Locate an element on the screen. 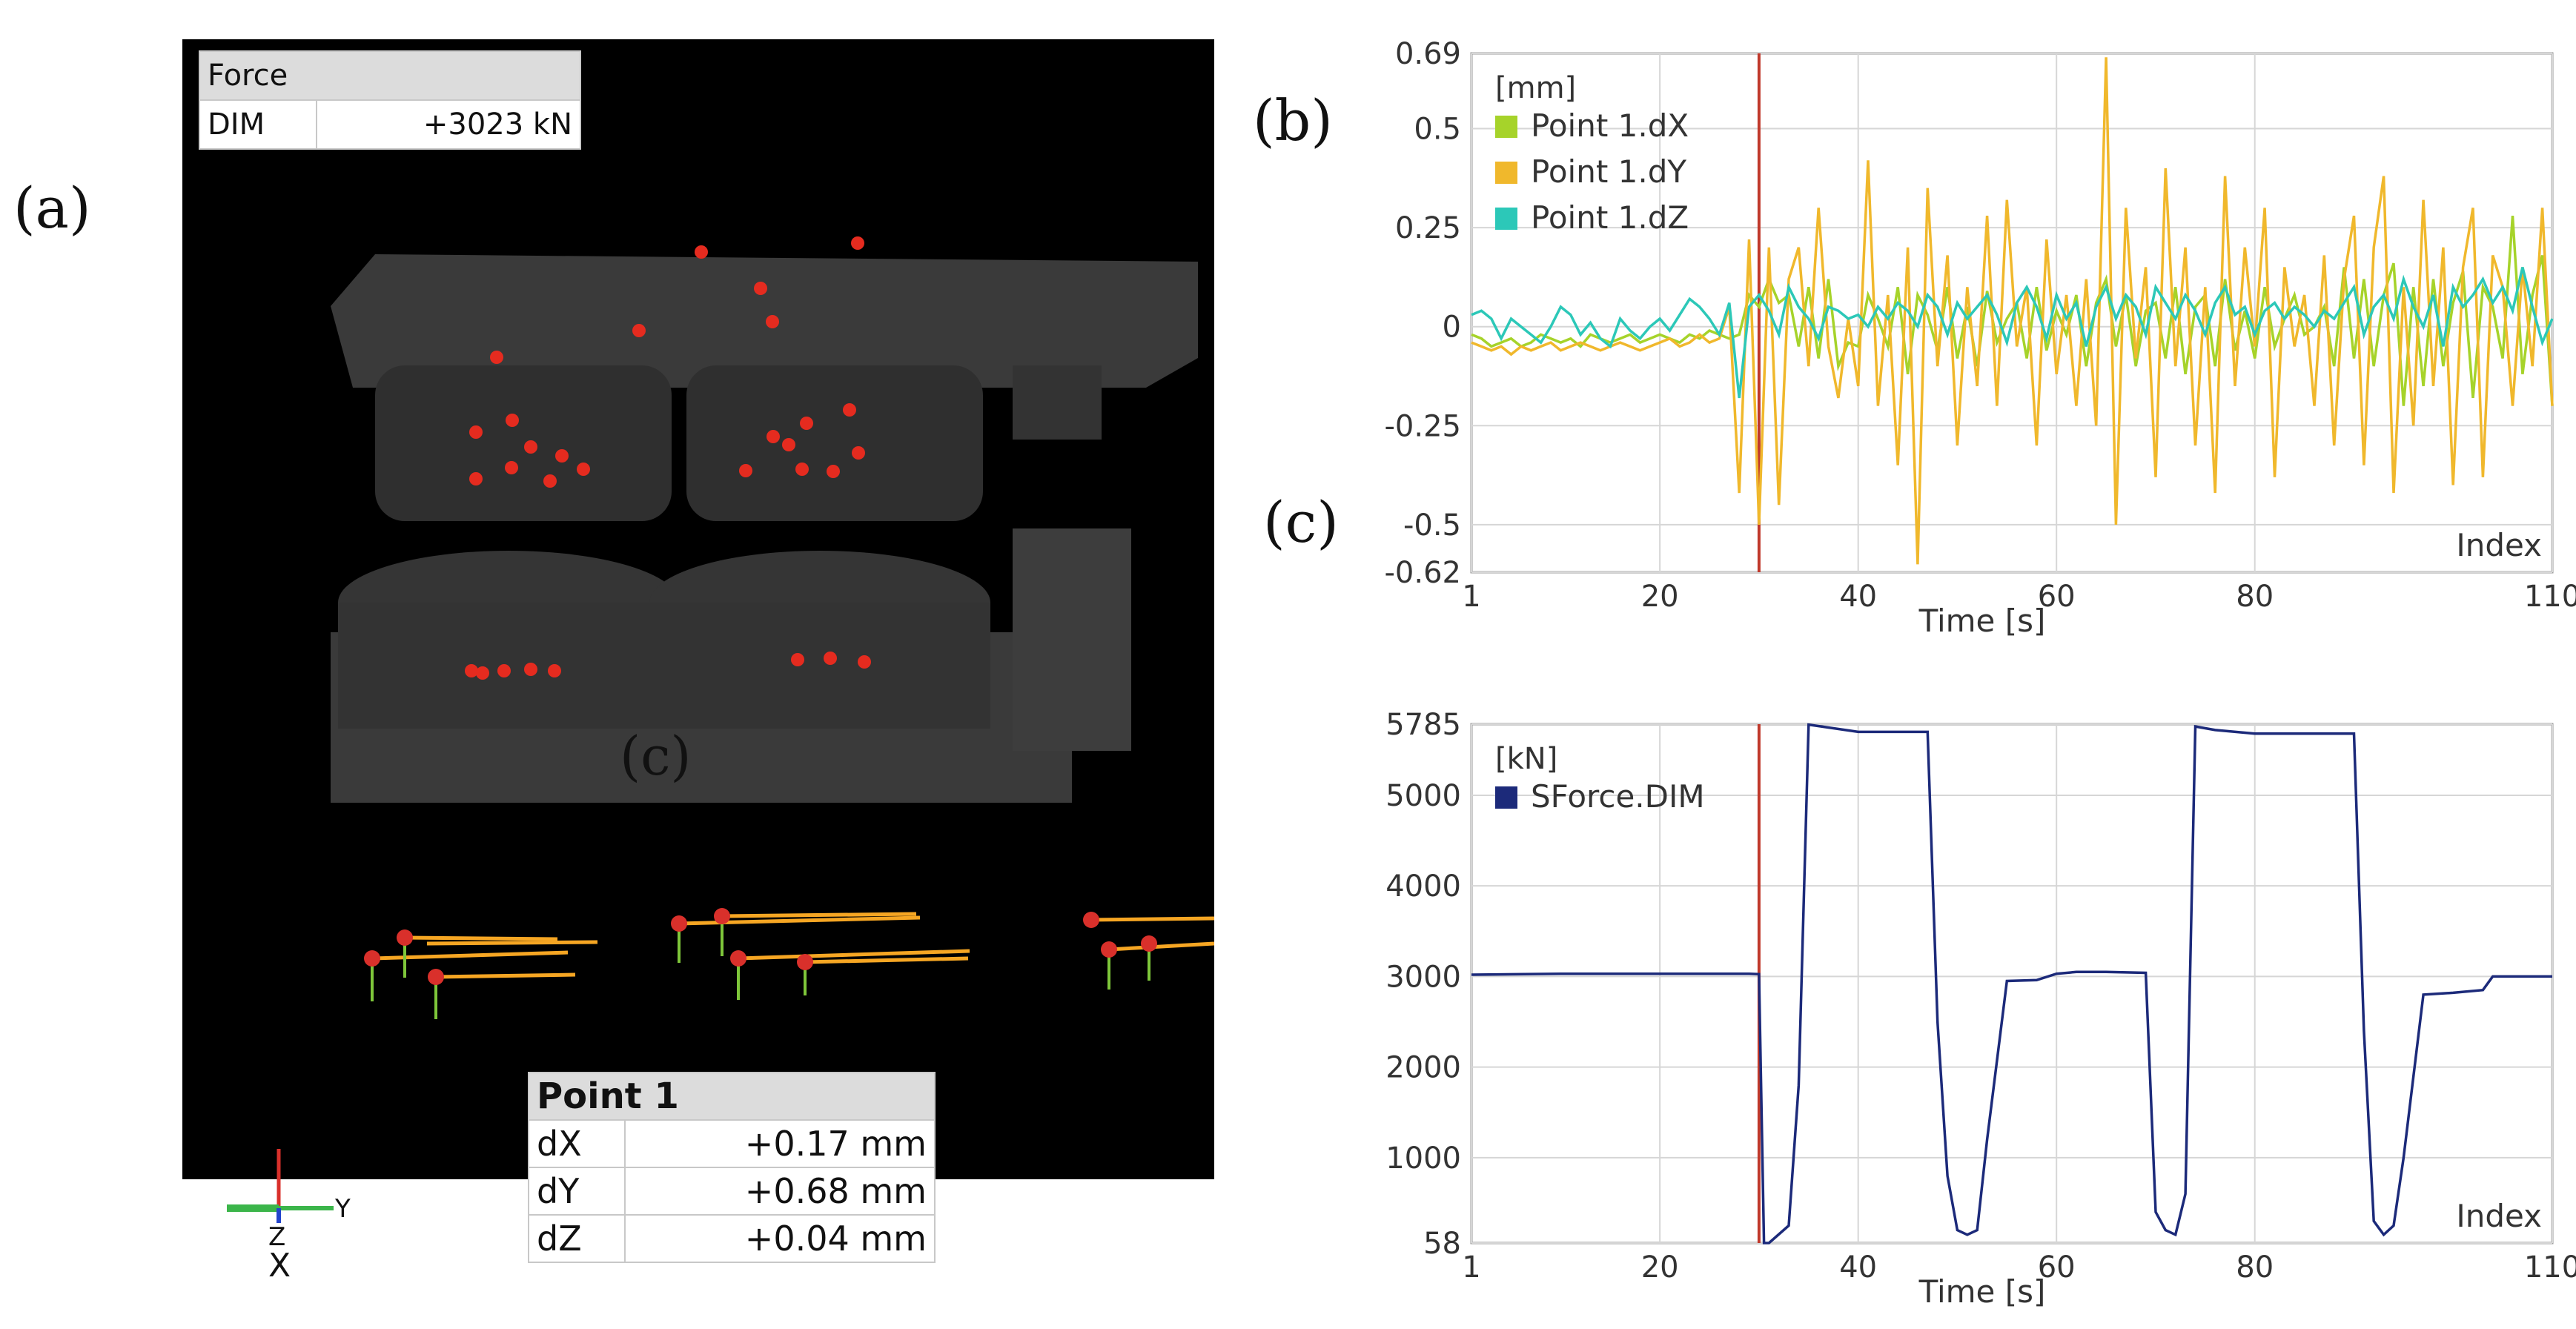 Image resolution: width=2576 pixels, height=1329 pixels. force-chart-x-tick-label: 80 is located at coordinates (2255, 1267).